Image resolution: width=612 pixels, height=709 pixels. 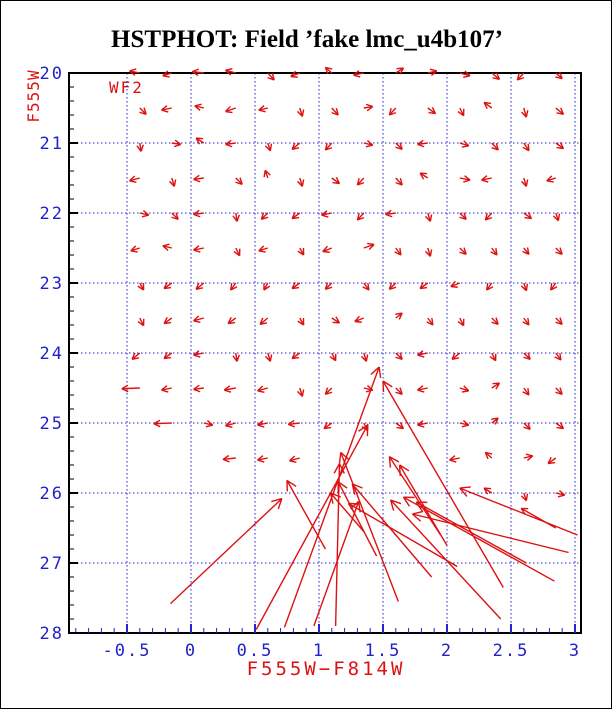 I want to click on svg-text: 1, so click(x=319, y=651).